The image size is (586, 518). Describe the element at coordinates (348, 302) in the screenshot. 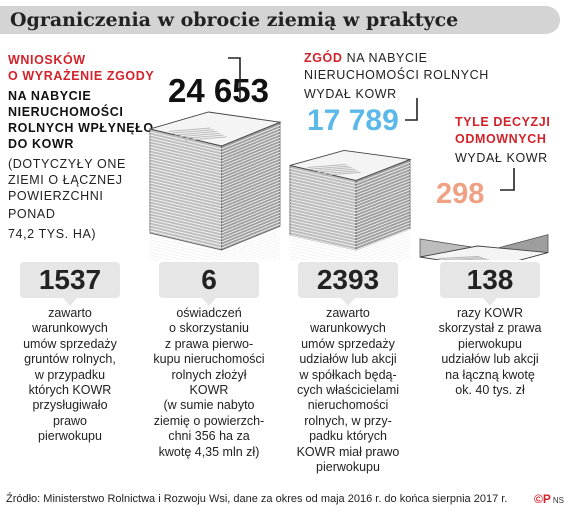

I see `stat-badge-3-tail` at that location.